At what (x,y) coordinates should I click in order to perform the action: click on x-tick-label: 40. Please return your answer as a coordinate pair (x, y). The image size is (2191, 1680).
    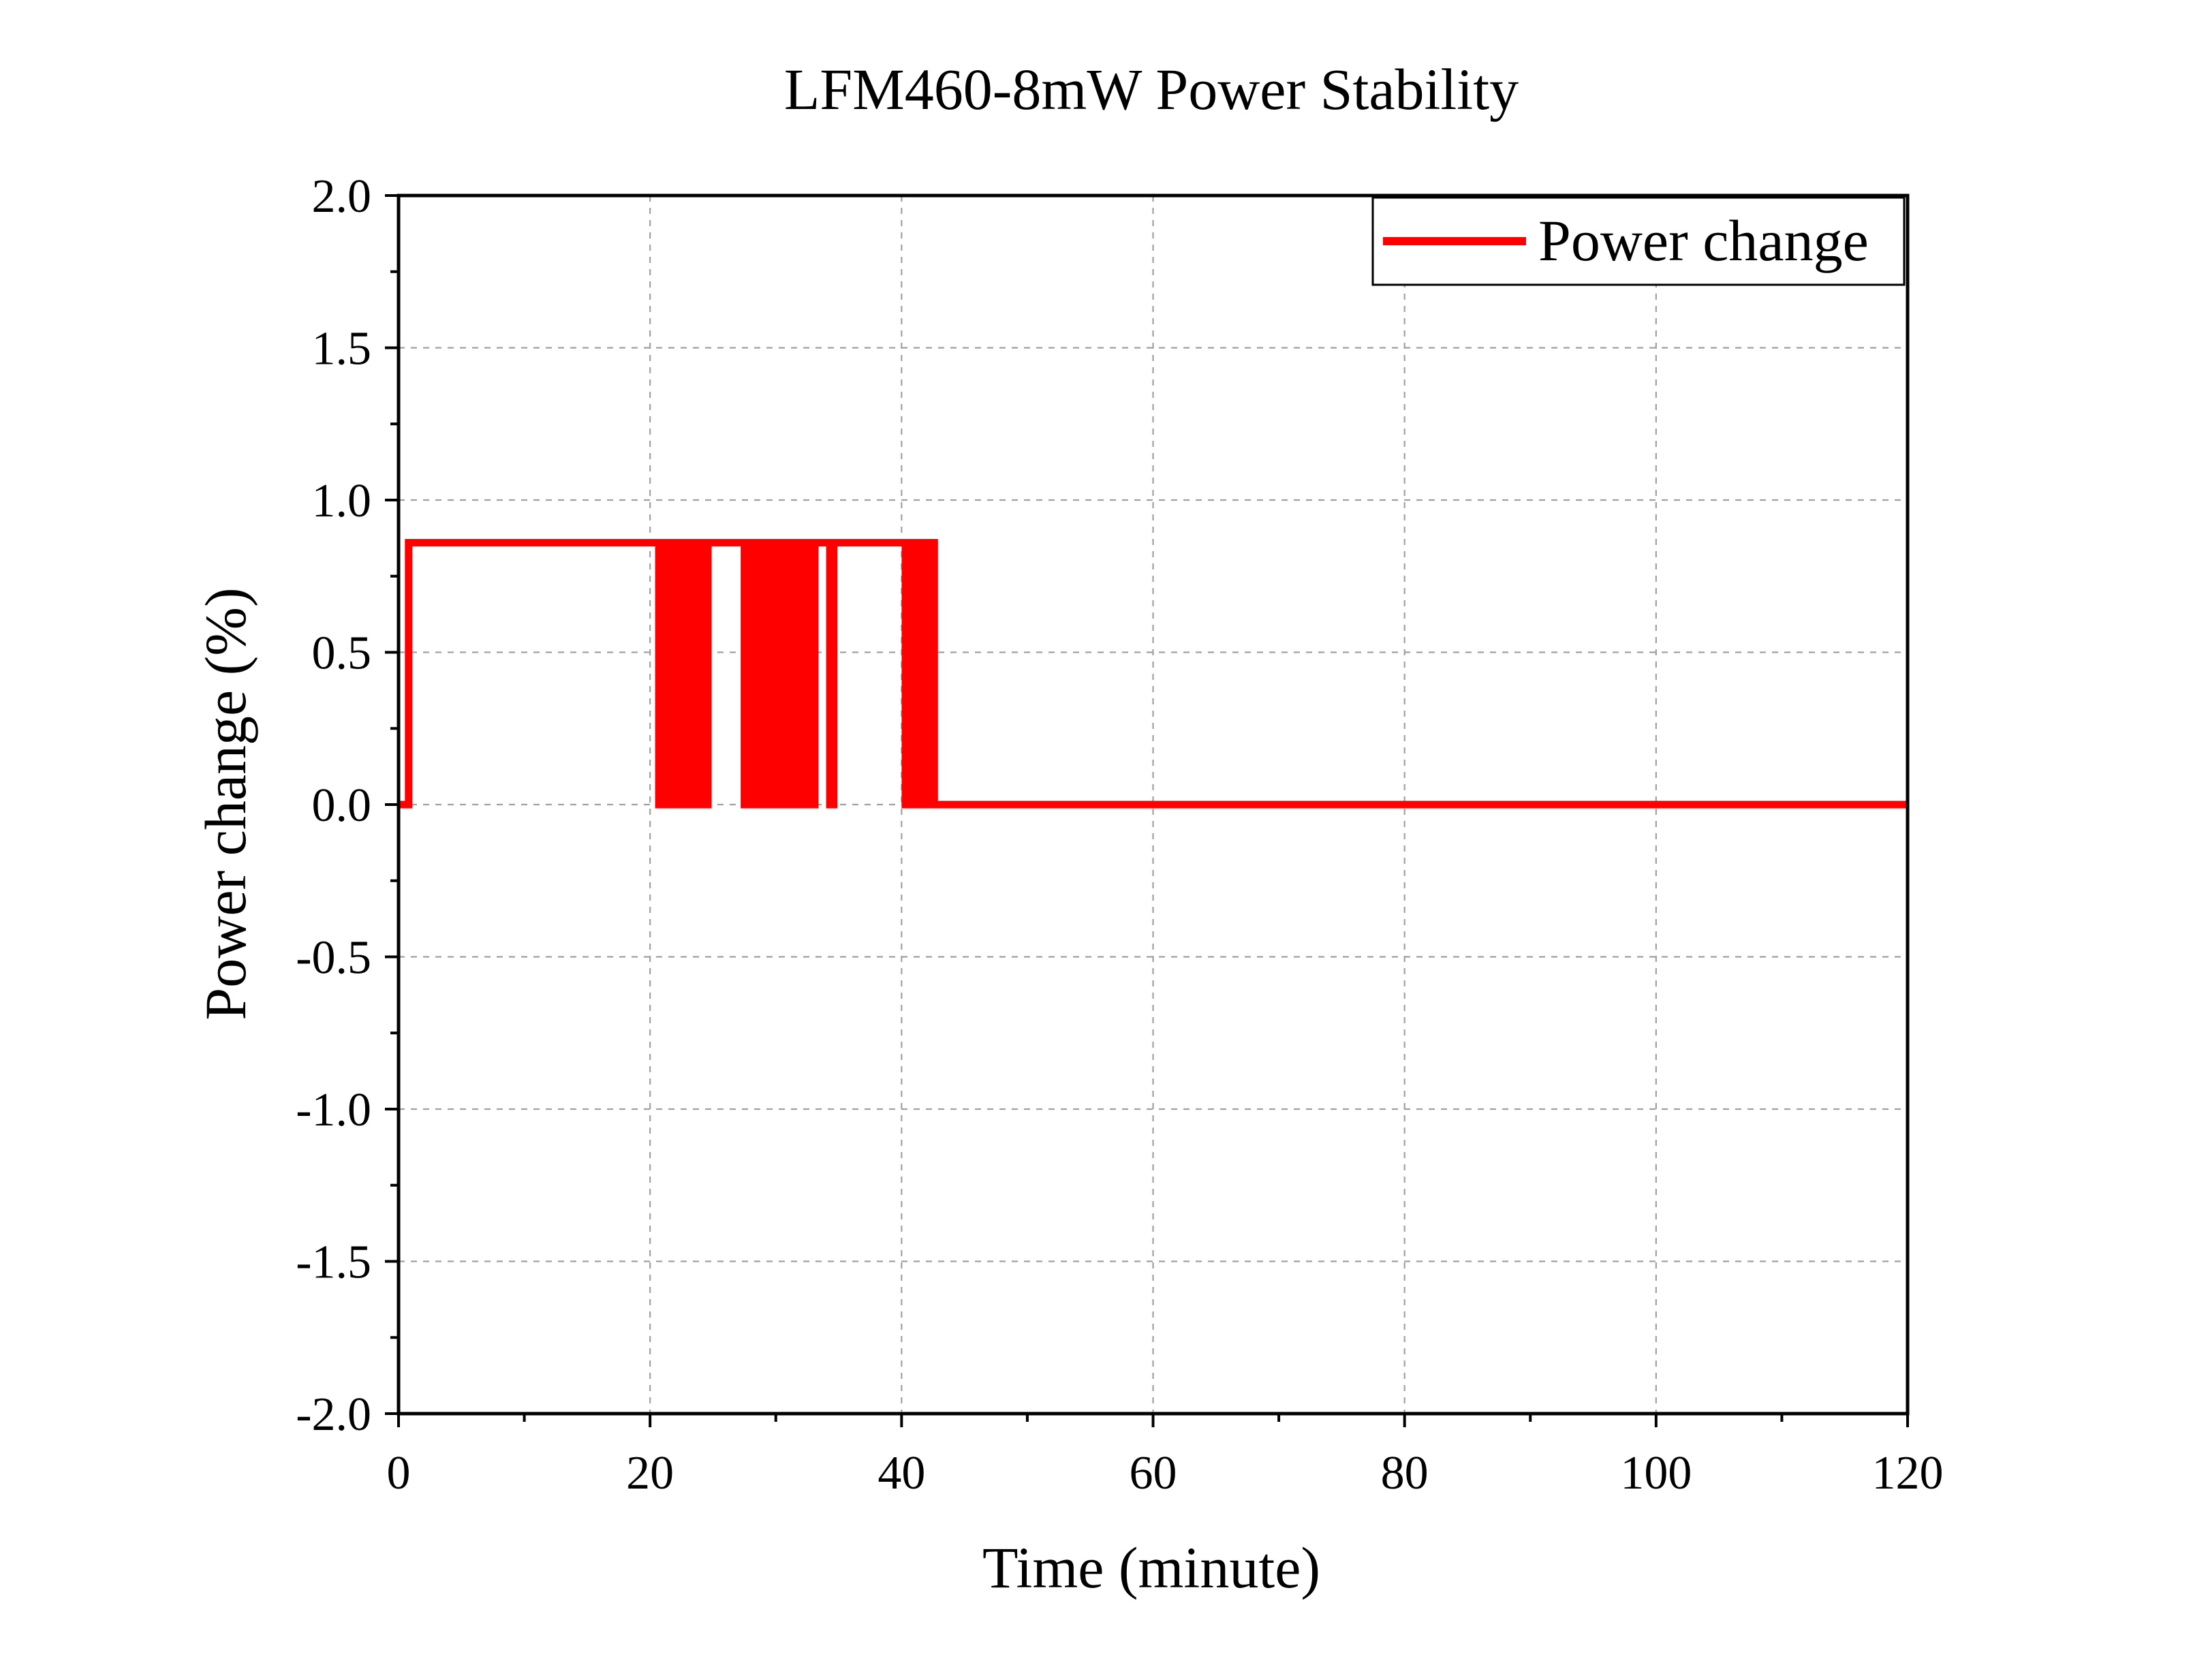
    Looking at the image, I should click on (901, 1473).